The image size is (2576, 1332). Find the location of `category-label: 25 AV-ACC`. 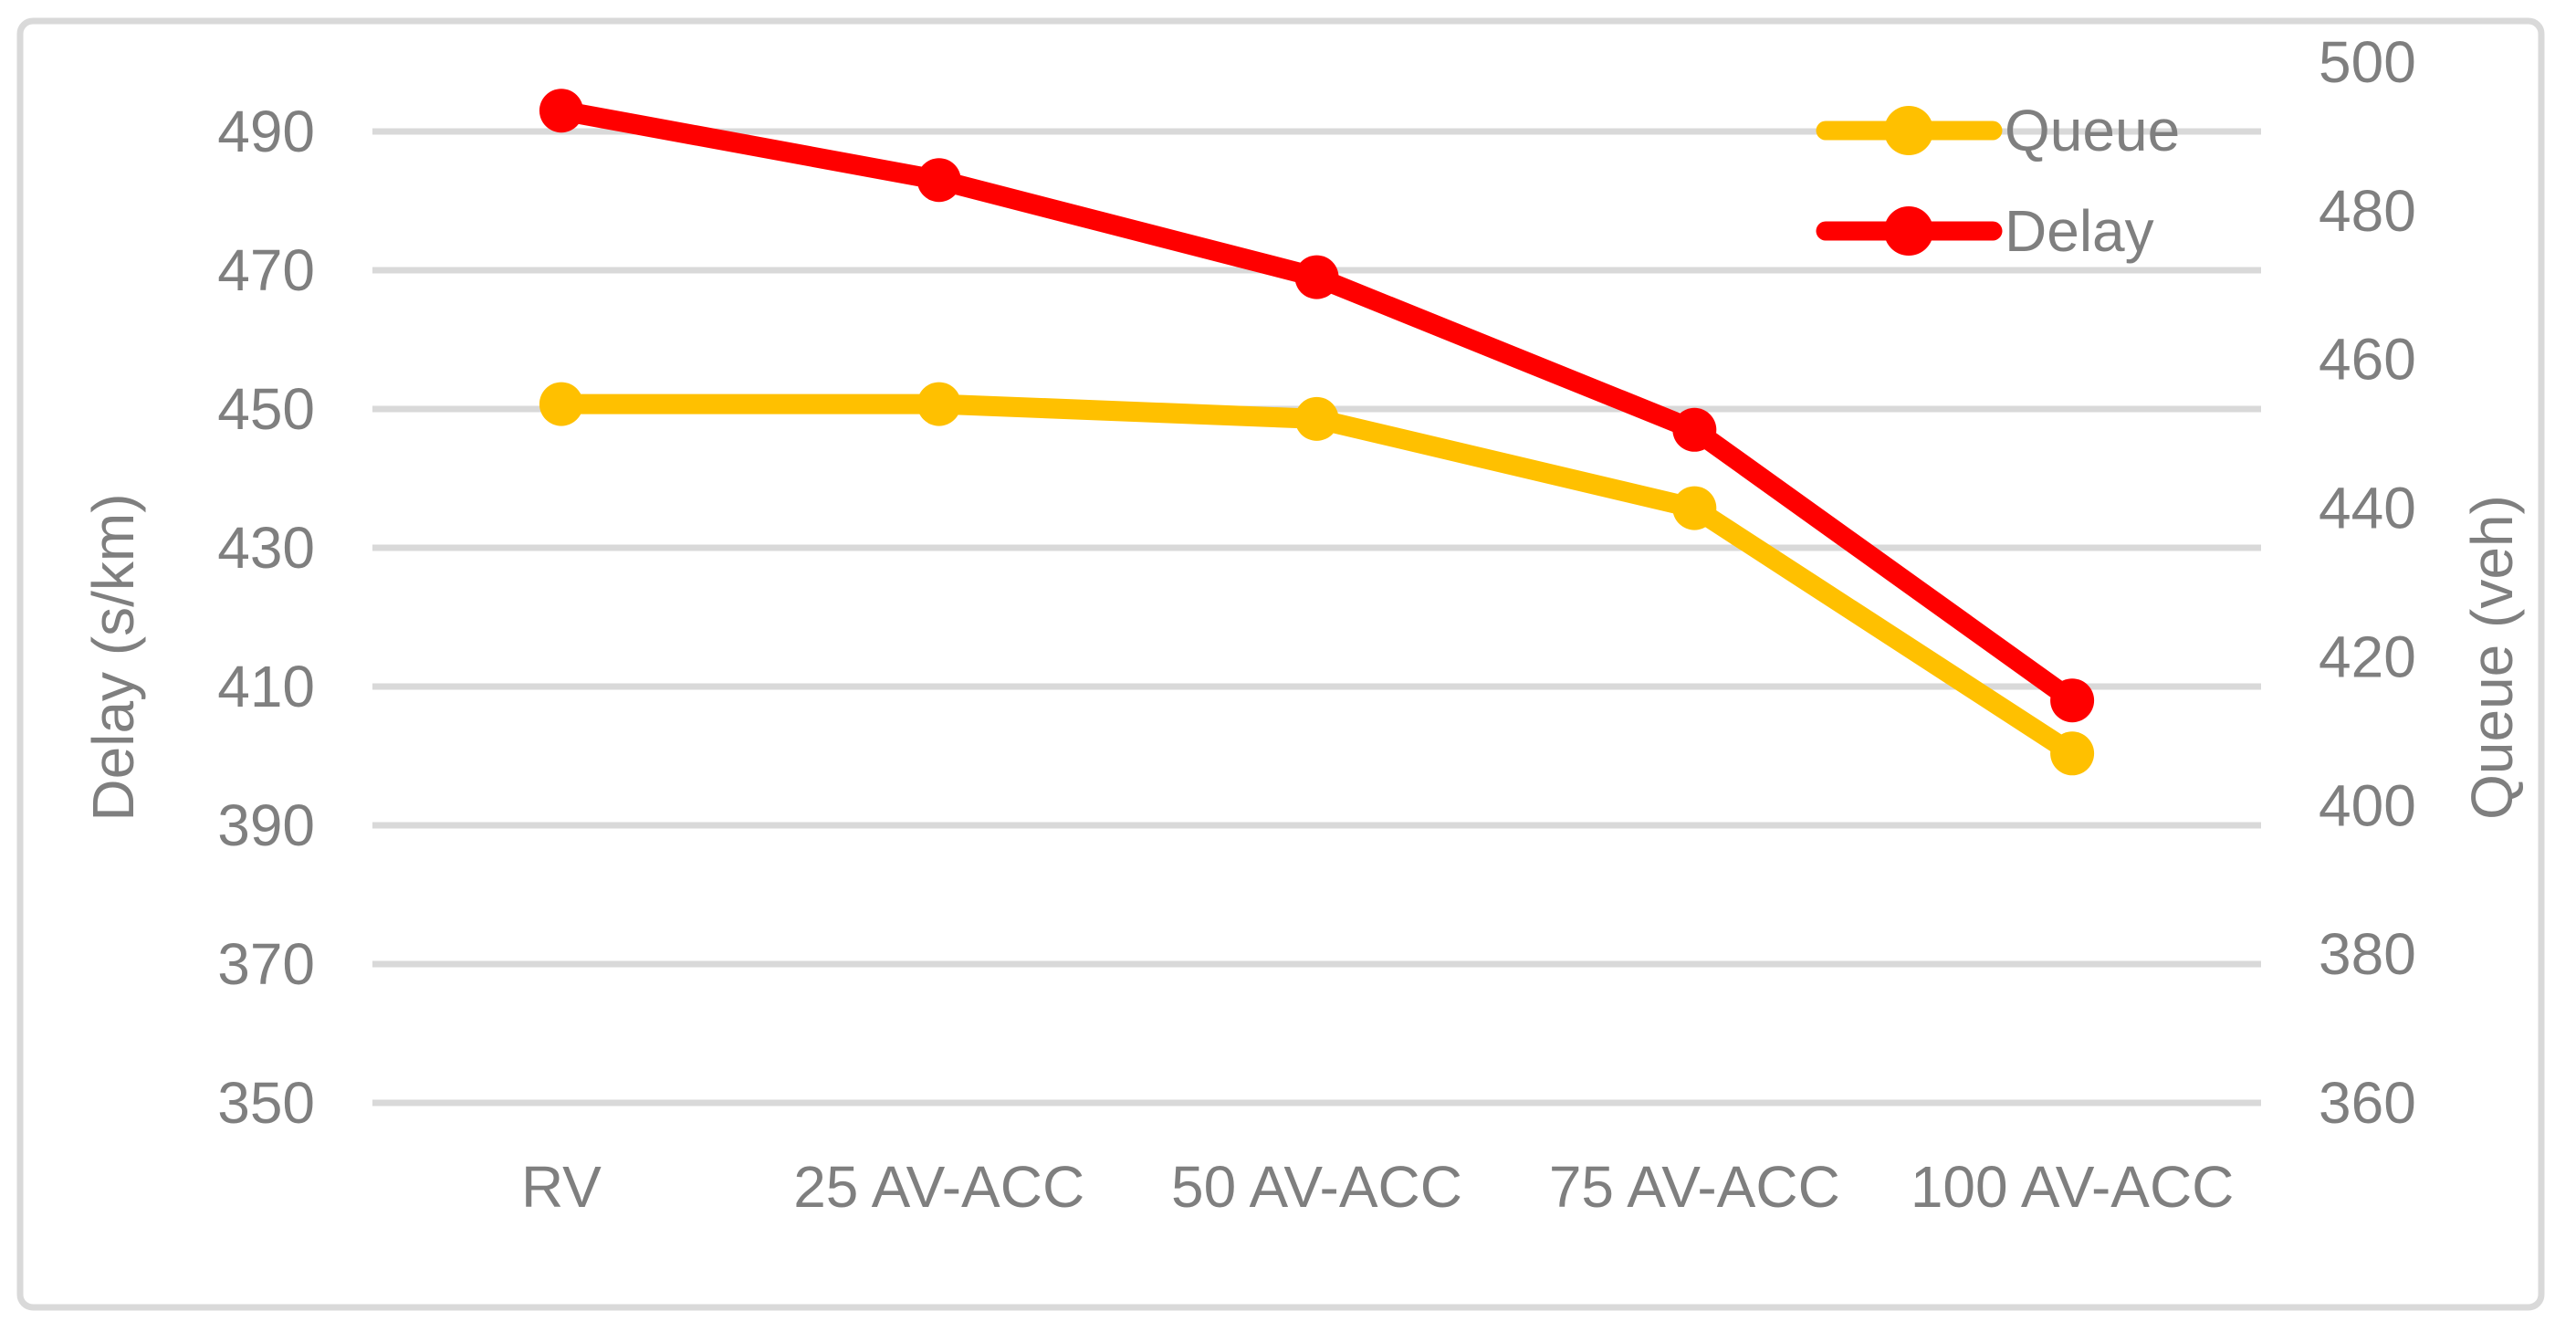

category-label: 25 AV-ACC is located at coordinates (939, 1187).